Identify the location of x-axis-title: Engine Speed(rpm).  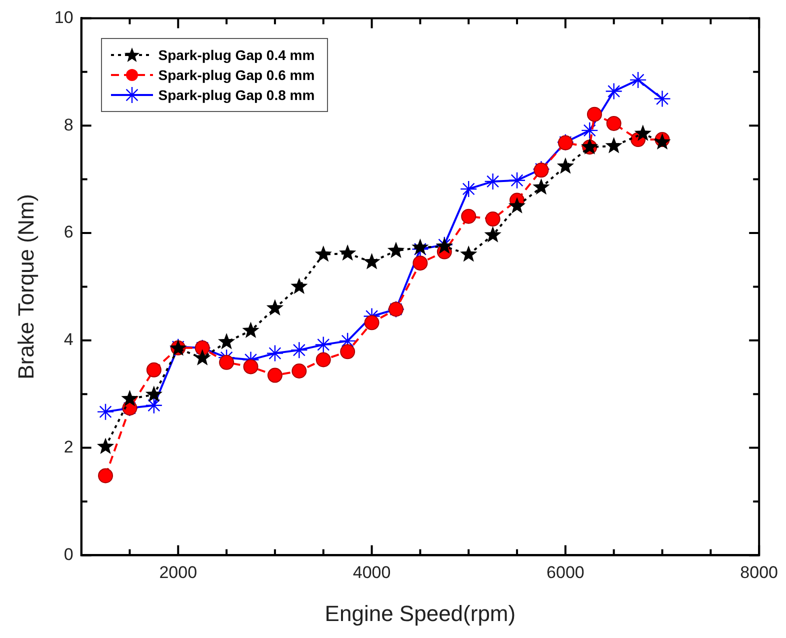
(420, 613).